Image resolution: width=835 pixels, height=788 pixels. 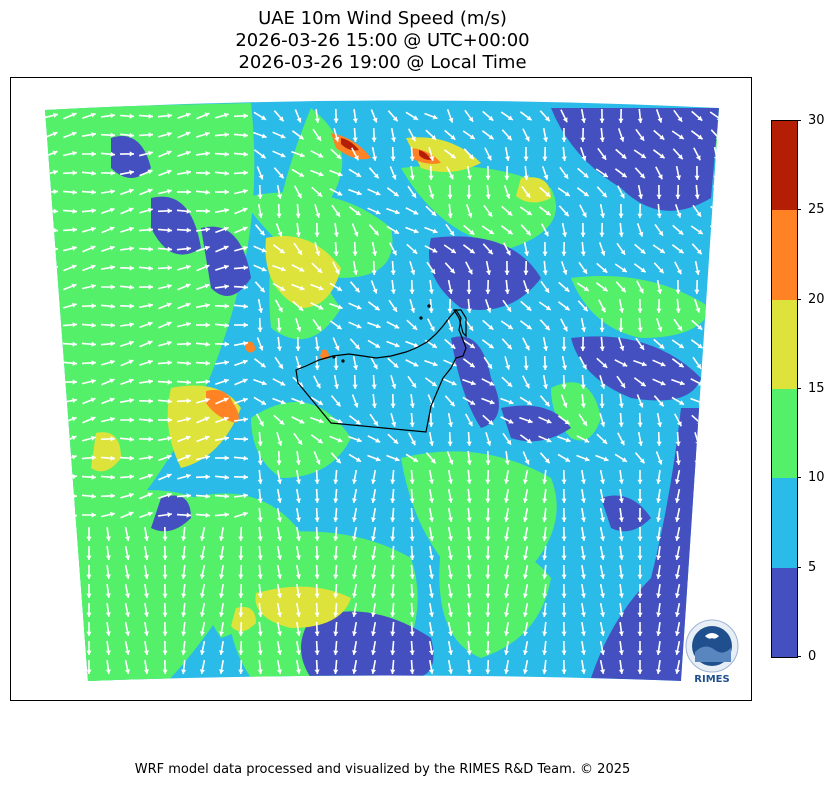 I want to click on uae-boundary, so click(x=381, y=368).